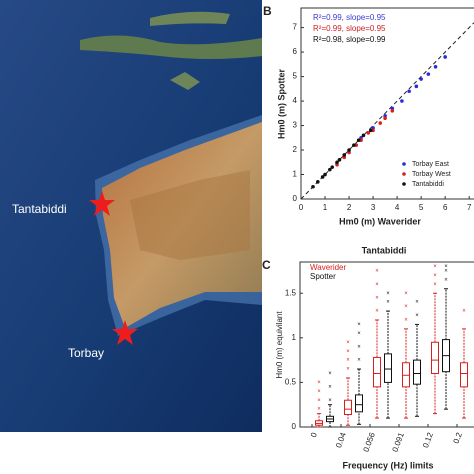 Image resolution: width=474 pixels, height=474 pixels. Describe the element at coordinates (349, 207) in the screenshot. I see `x-tick-label: 2` at that location.